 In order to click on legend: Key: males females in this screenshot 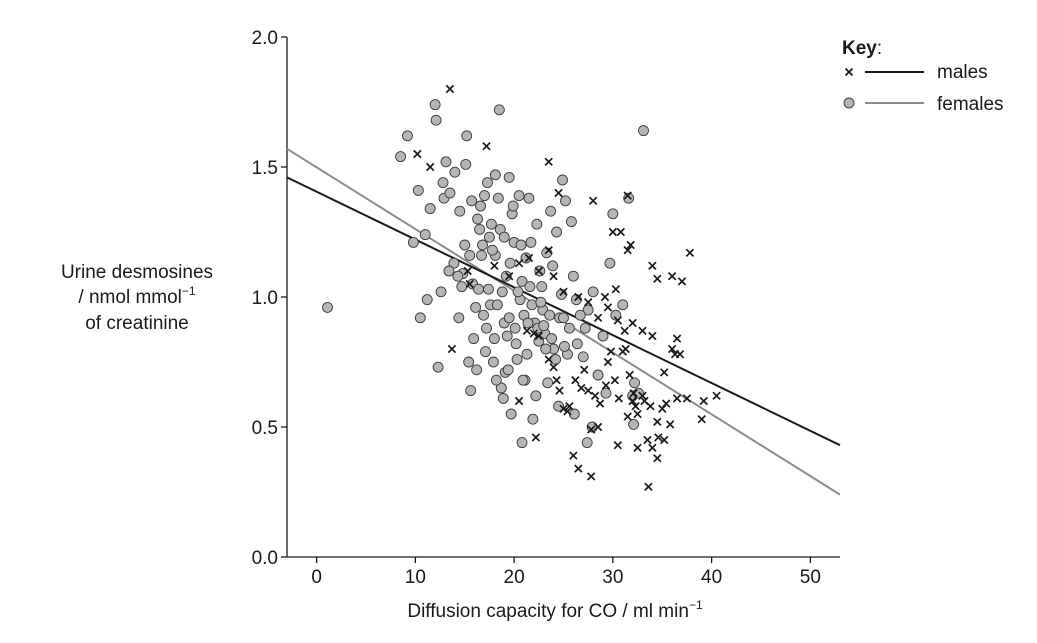, I will do `click(923, 76)`.